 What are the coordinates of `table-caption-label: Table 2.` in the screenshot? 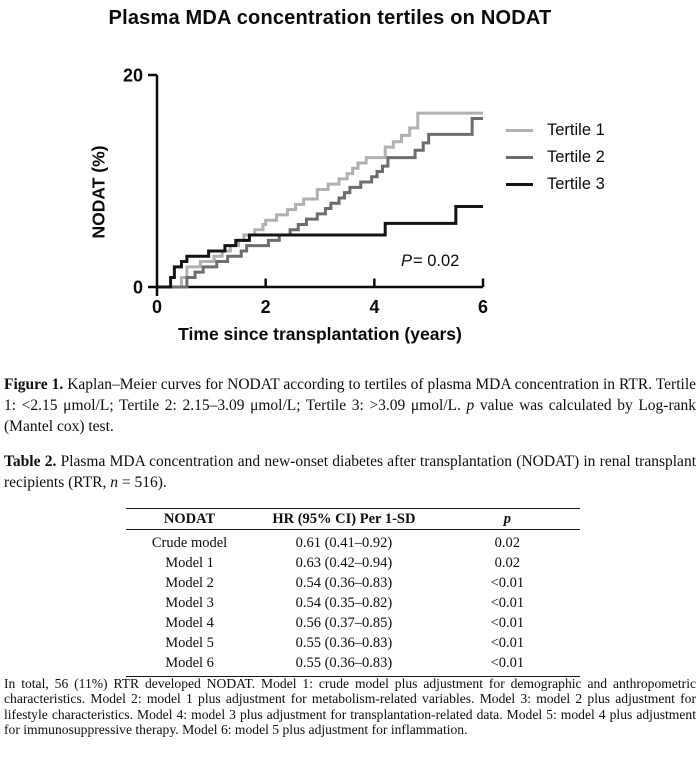 It's located at (30, 461).